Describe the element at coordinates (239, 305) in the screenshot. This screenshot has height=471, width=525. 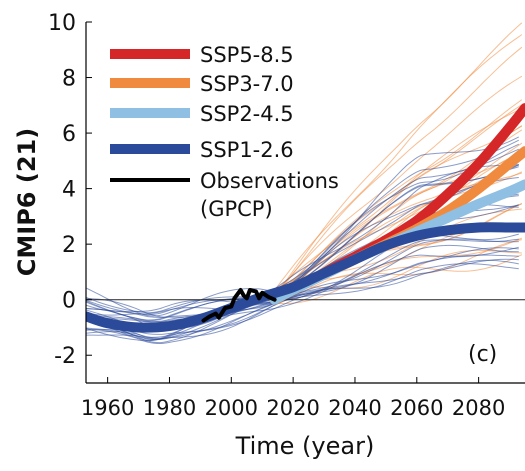
I see `series-line-observations` at that location.